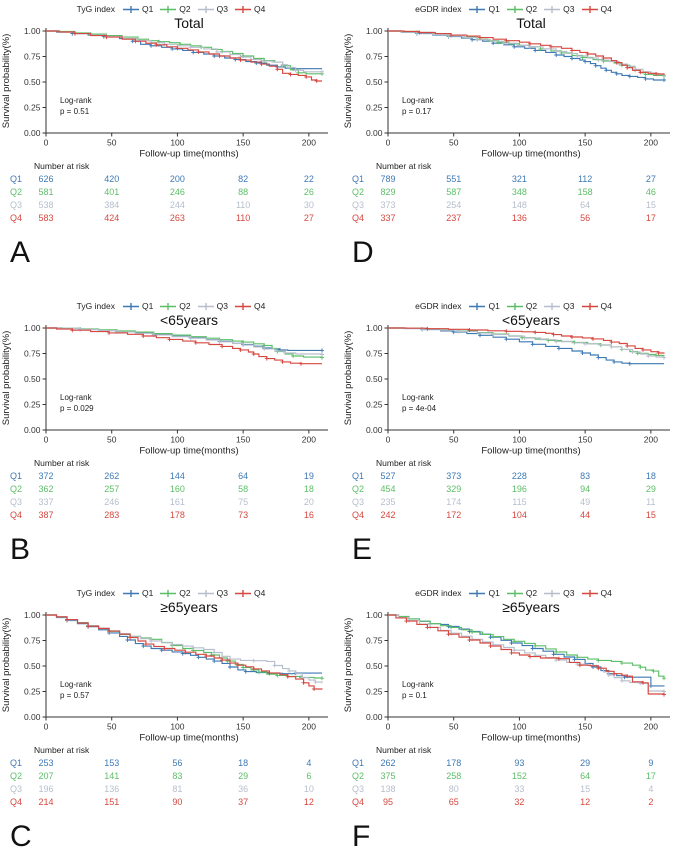  Describe the element at coordinates (454, 776) in the screenshot. I see `risk-value: 258` at that location.